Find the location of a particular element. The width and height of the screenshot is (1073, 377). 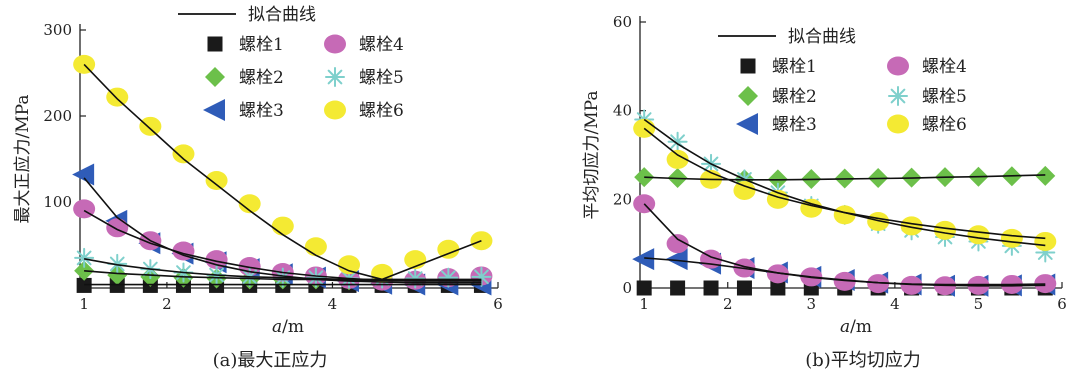

legend-label: 螺栓3 is located at coordinates (794, 125).